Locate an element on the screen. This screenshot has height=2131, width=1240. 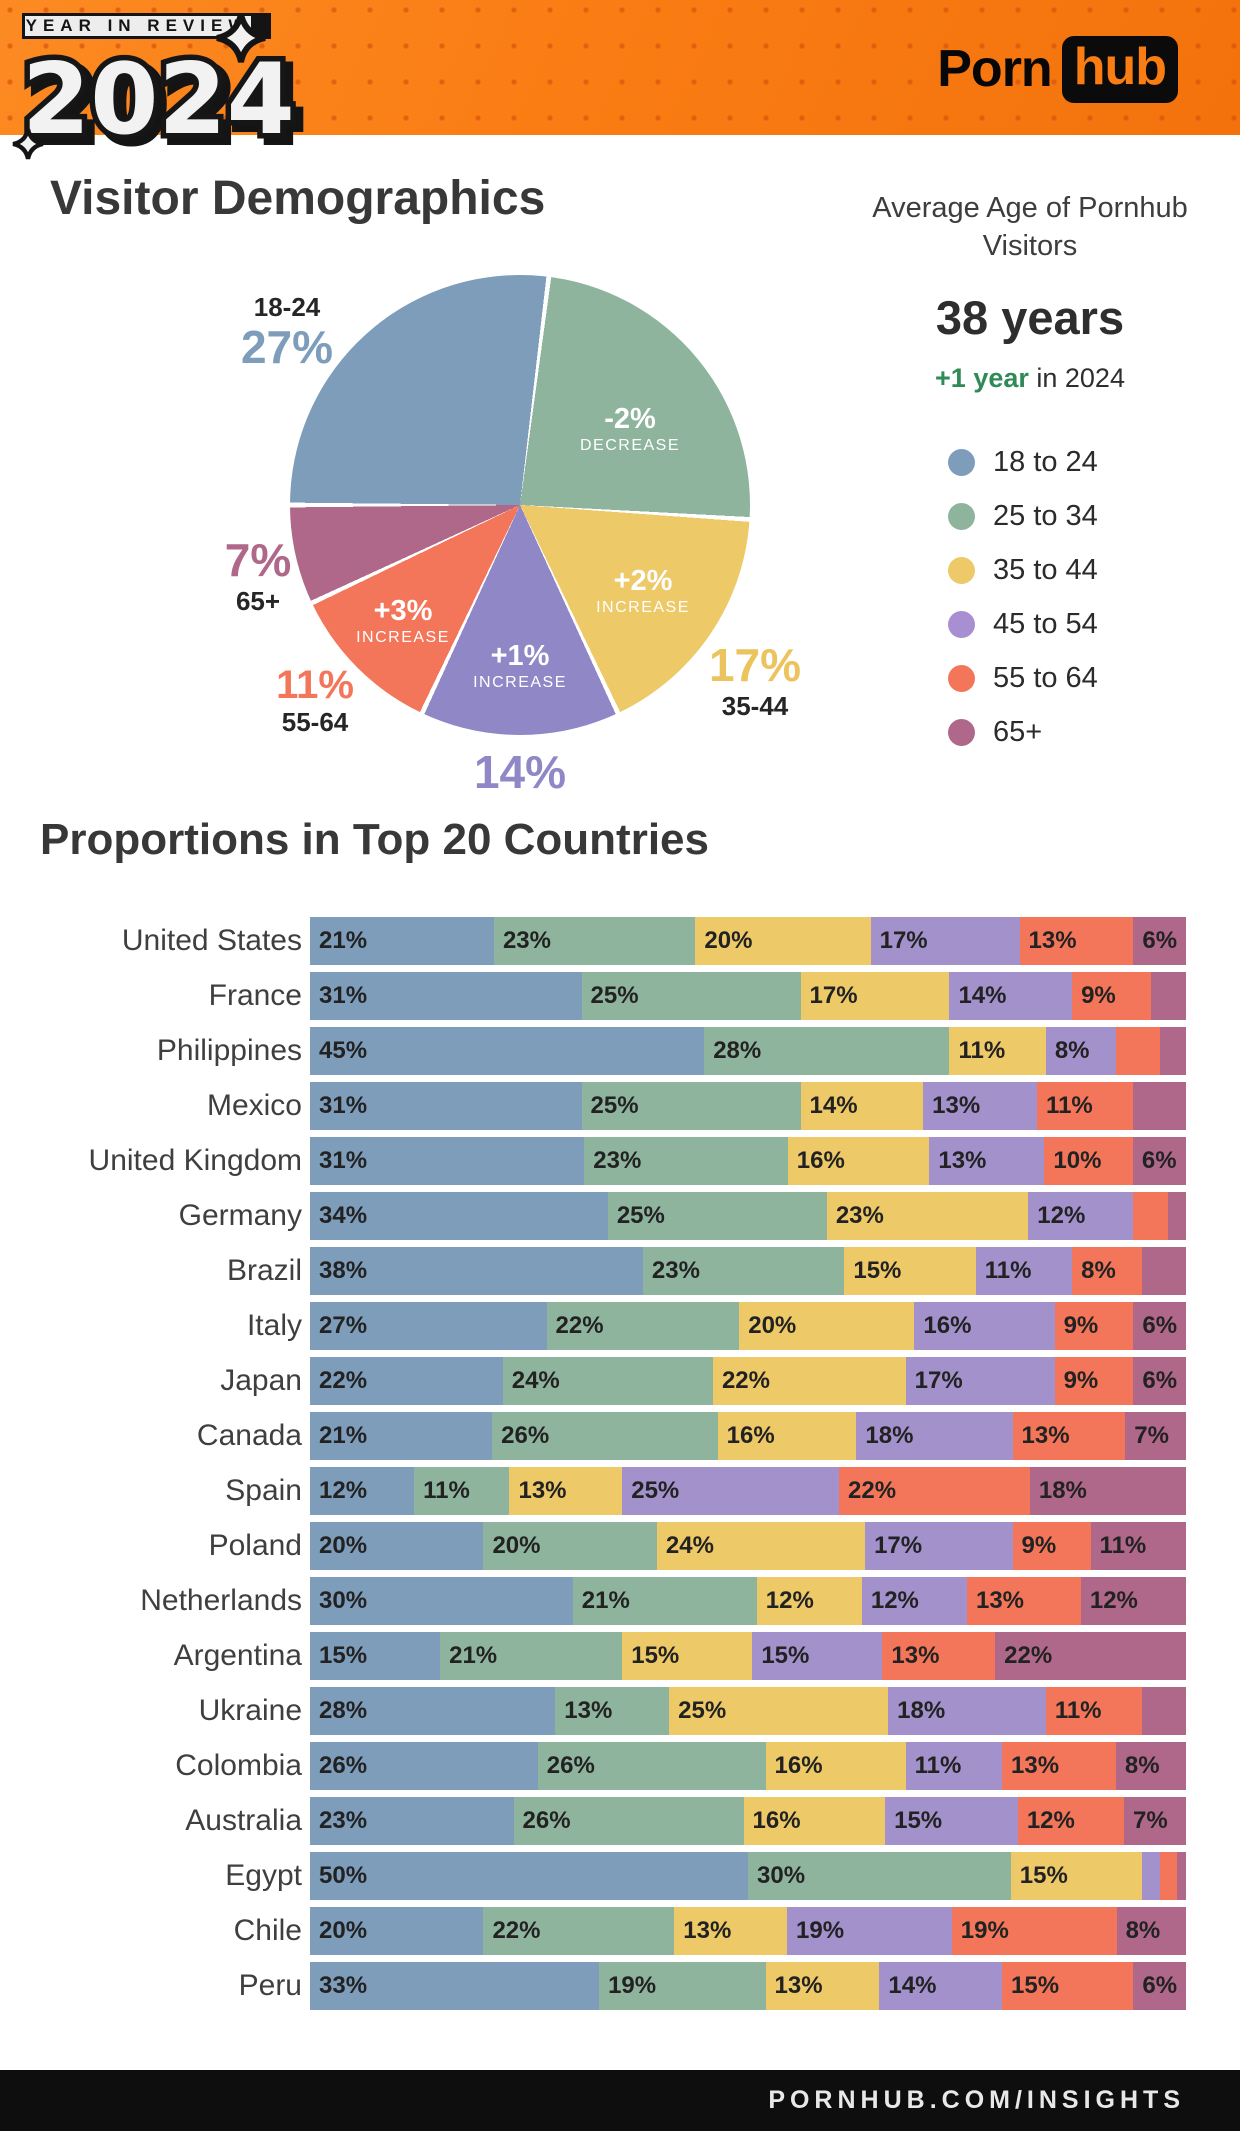
segment-value-label: 18% is located at coordinates (889, 1435).